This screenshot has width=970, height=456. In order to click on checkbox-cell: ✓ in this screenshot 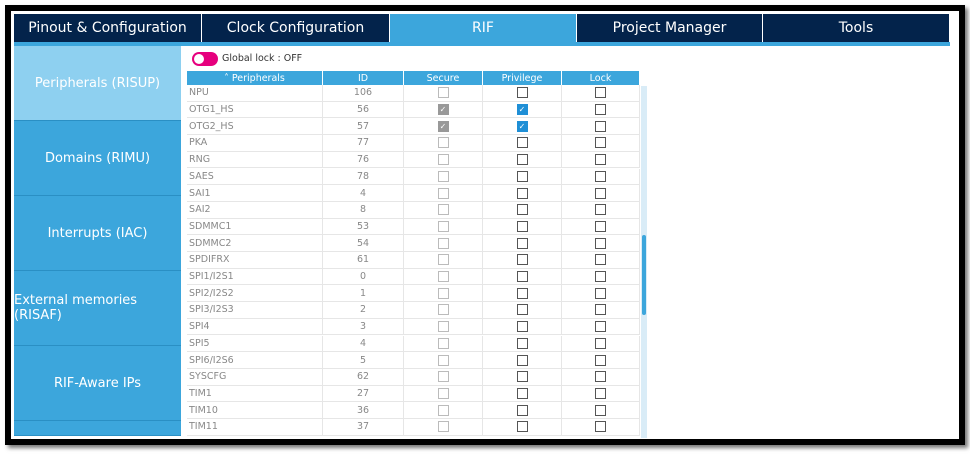, I will do `click(443, 127)`.